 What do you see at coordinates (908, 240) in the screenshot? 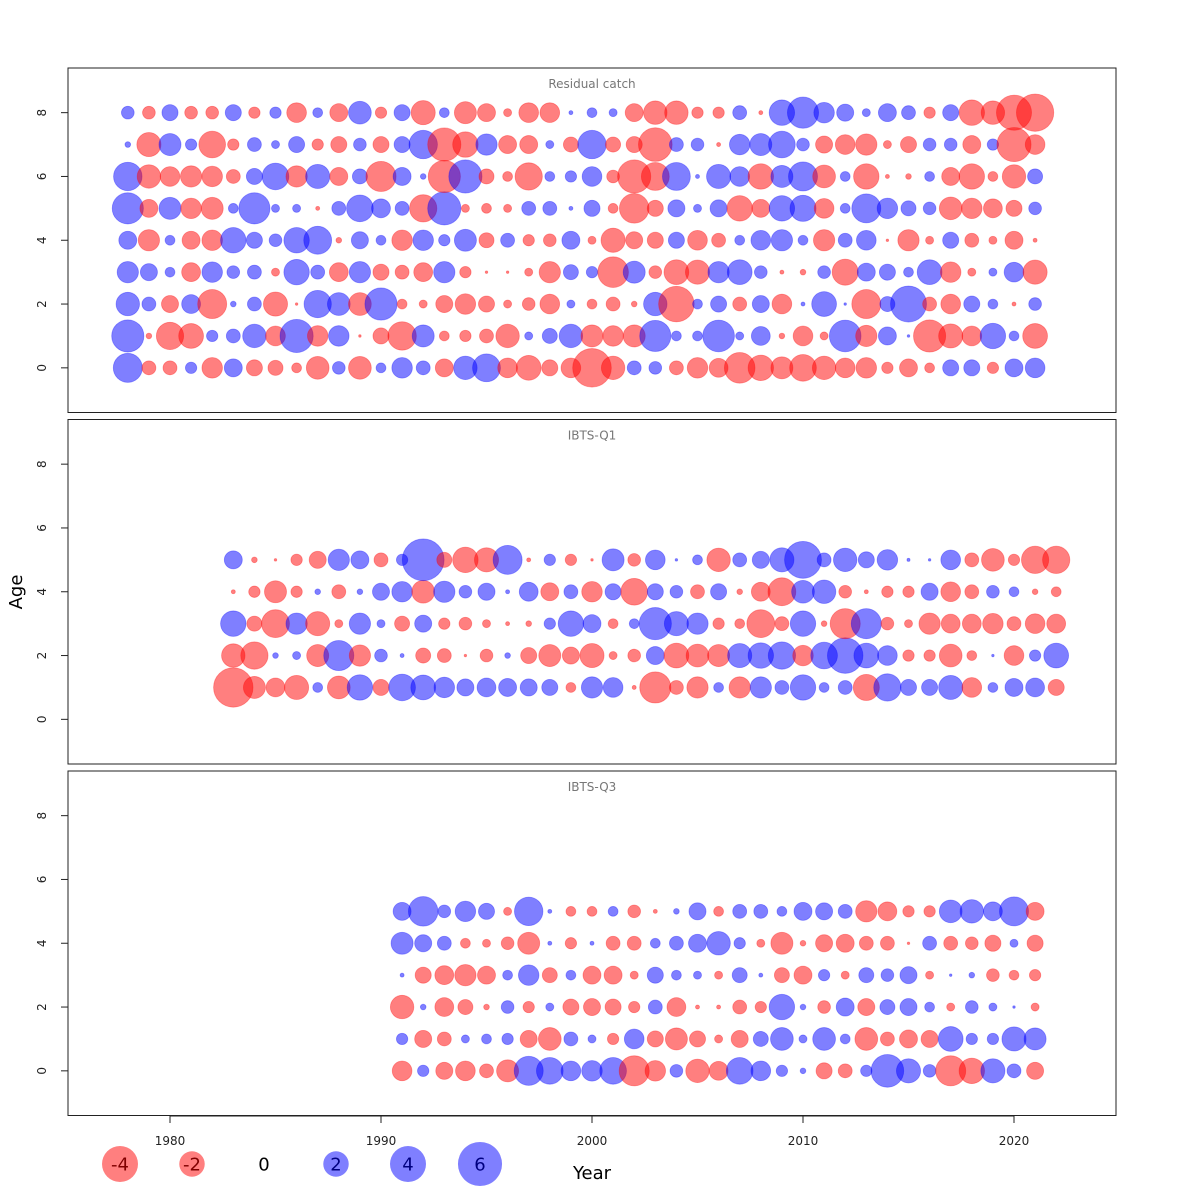
I see `bubble-age4-2015` at bounding box center [908, 240].